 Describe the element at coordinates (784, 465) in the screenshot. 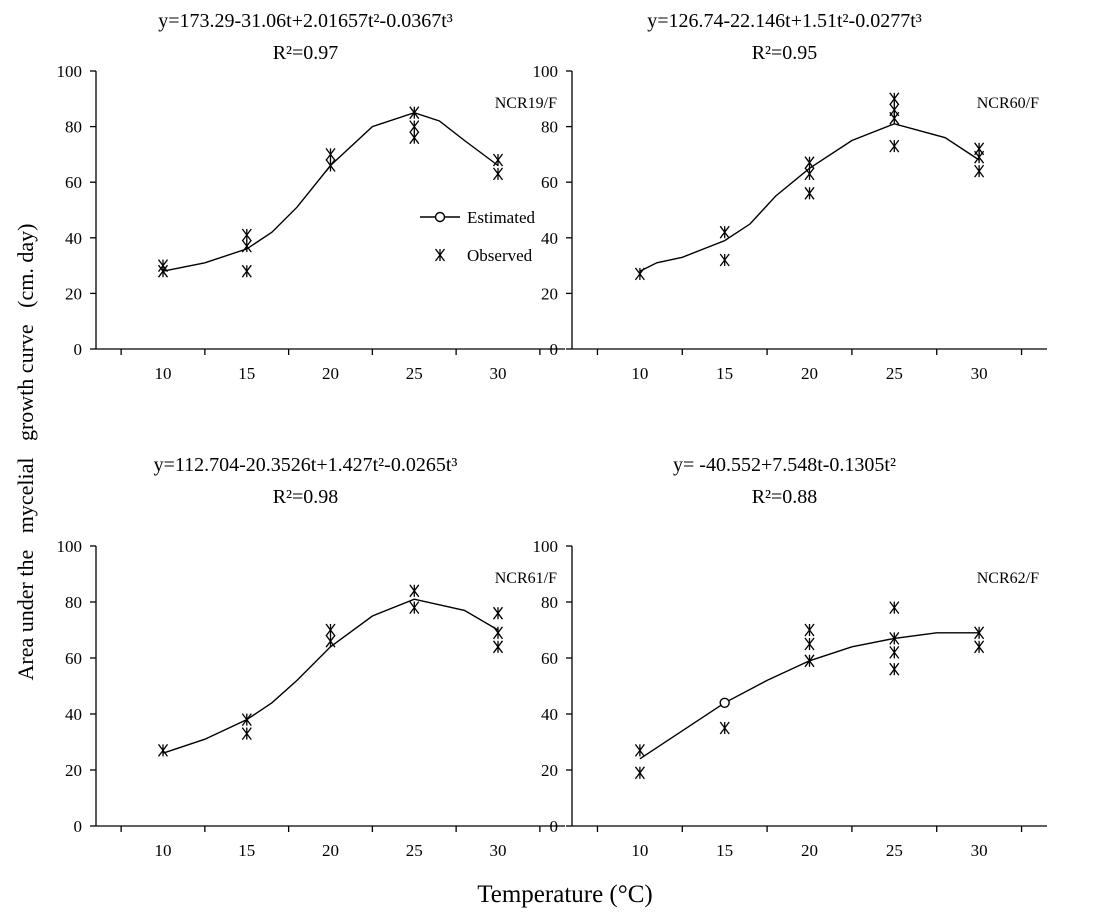

I see `equation-label: y= -40.552+7.548t-0.1305t²` at that location.